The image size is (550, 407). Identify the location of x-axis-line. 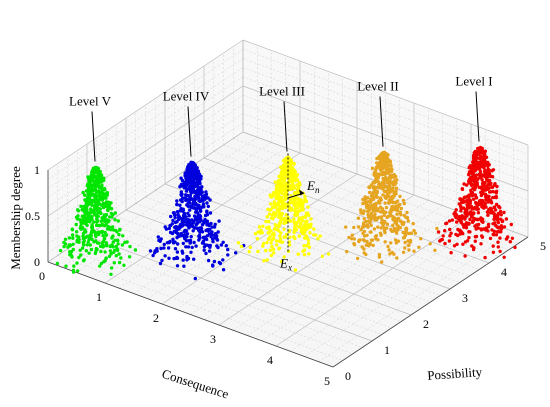
(190, 314).